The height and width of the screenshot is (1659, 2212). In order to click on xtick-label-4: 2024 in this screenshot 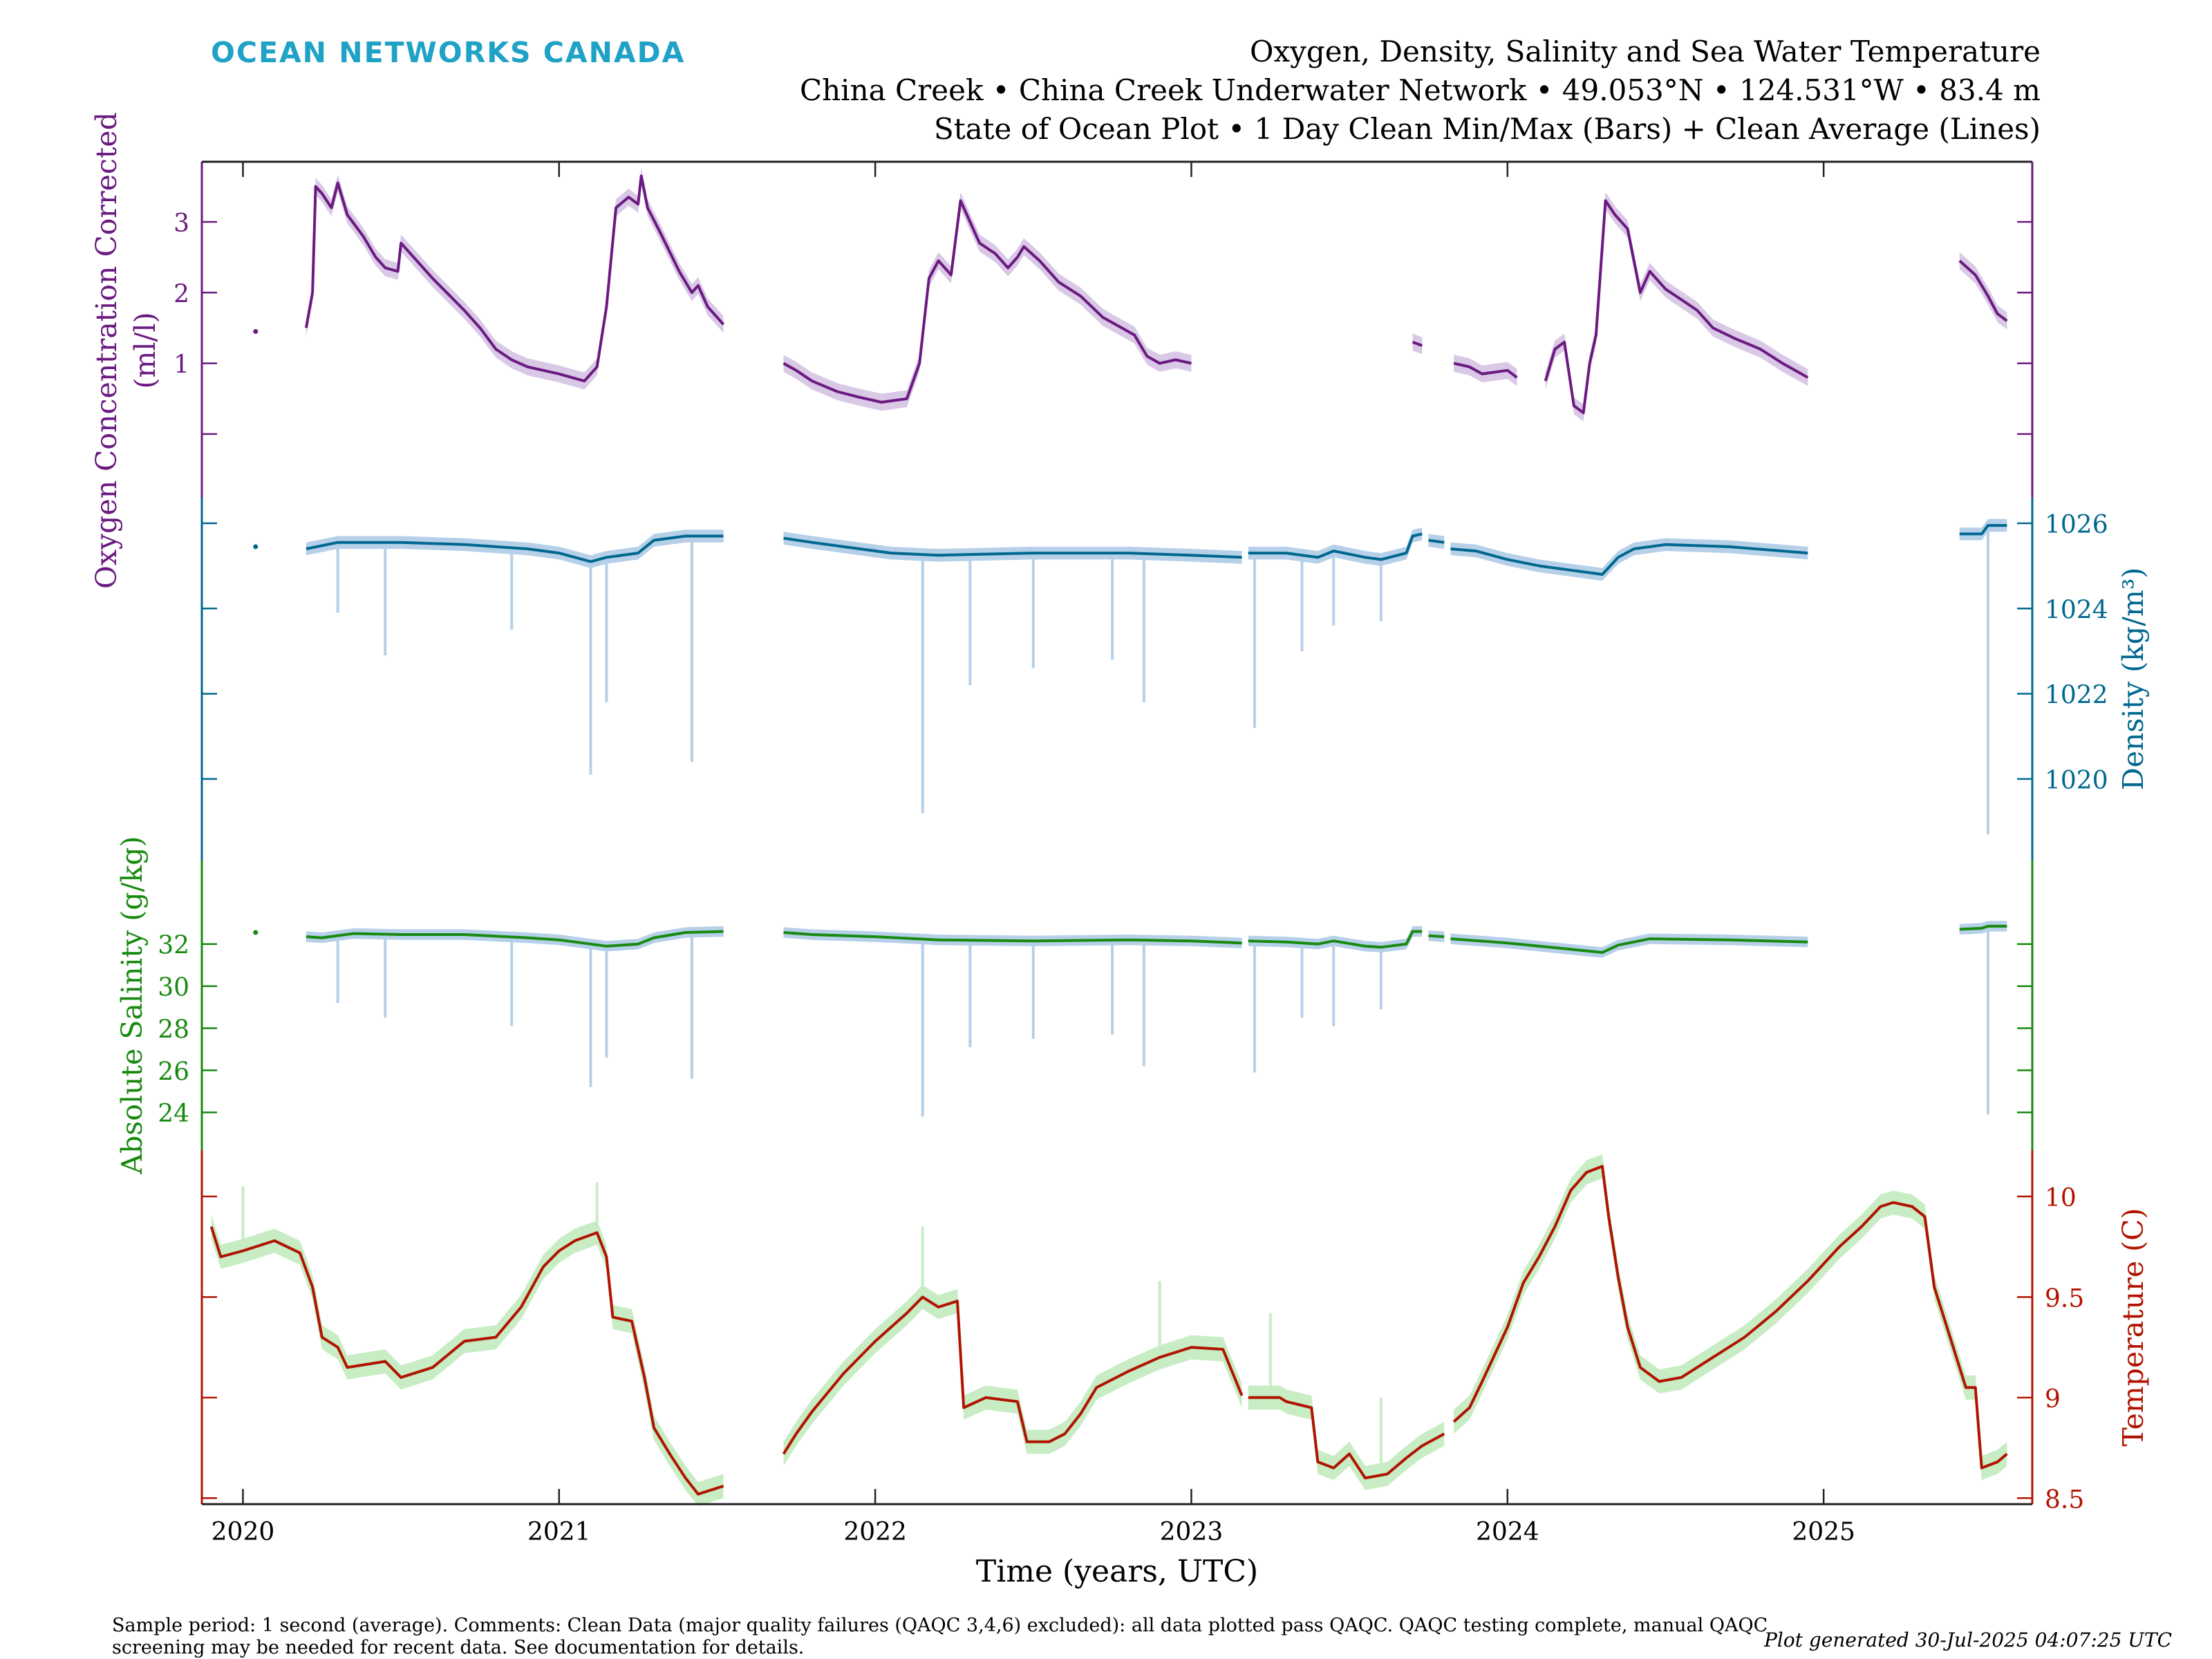, I will do `click(1507, 1532)`.